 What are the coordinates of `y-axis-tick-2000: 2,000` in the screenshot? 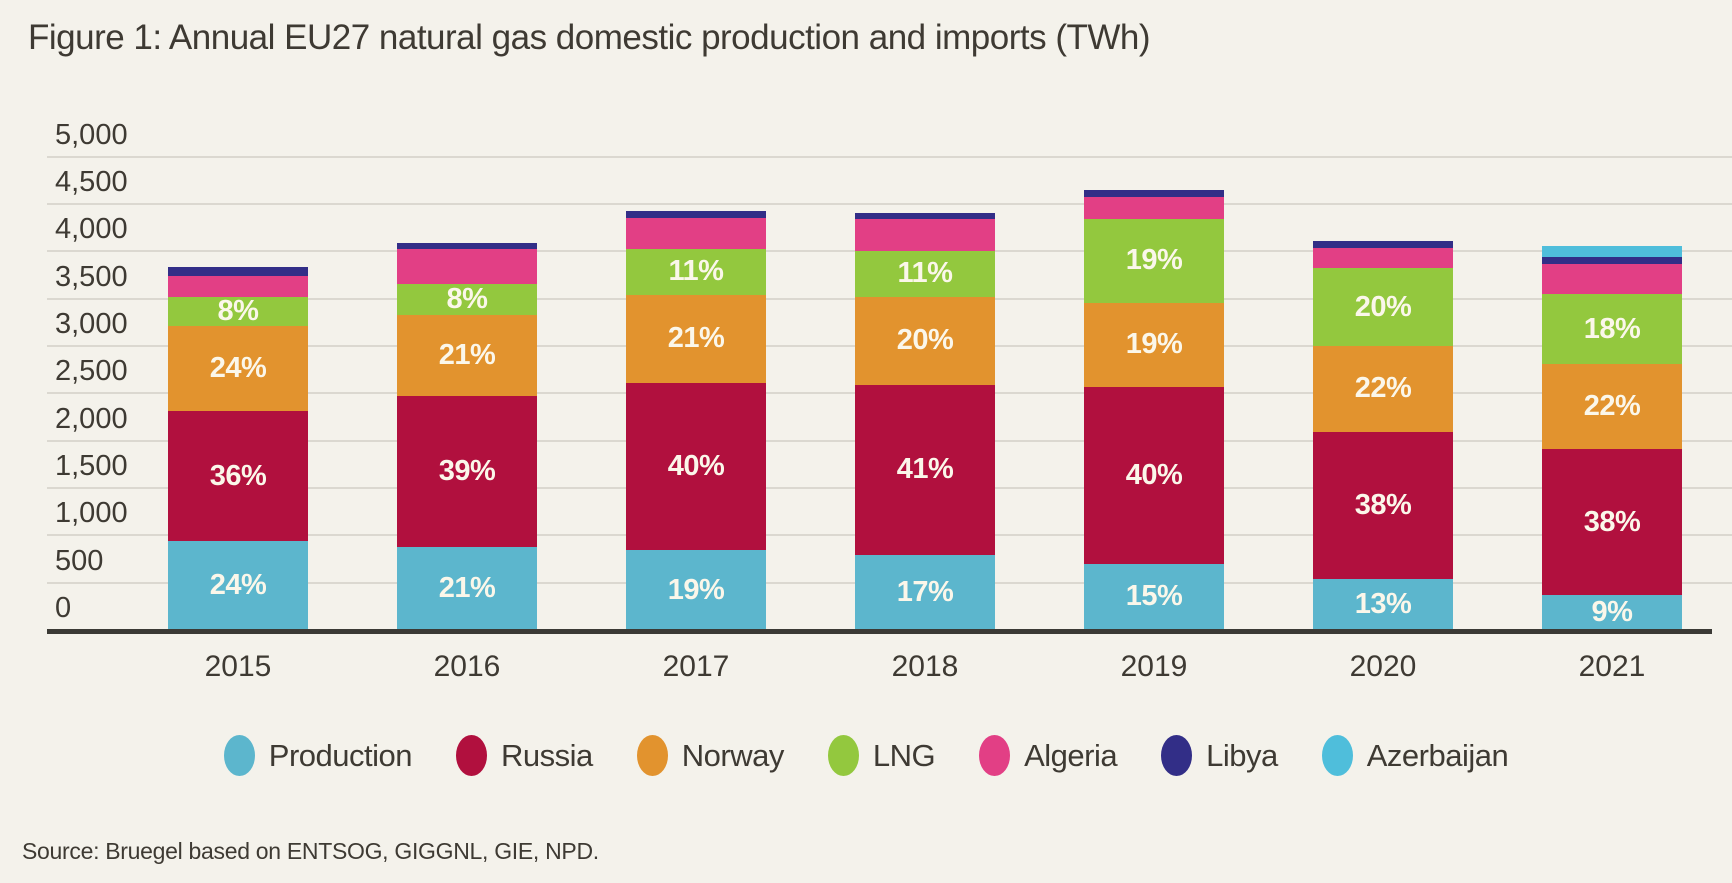 It's located at (91, 418).